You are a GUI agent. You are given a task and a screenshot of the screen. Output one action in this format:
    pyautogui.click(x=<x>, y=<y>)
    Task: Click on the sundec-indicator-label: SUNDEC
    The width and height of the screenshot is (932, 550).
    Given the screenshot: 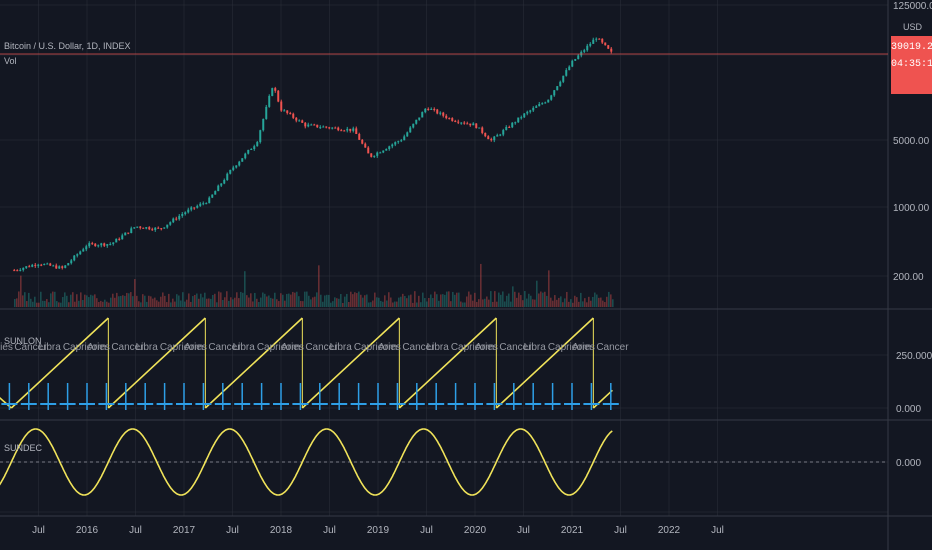 What is the action you would take?
    pyautogui.click(x=23, y=448)
    